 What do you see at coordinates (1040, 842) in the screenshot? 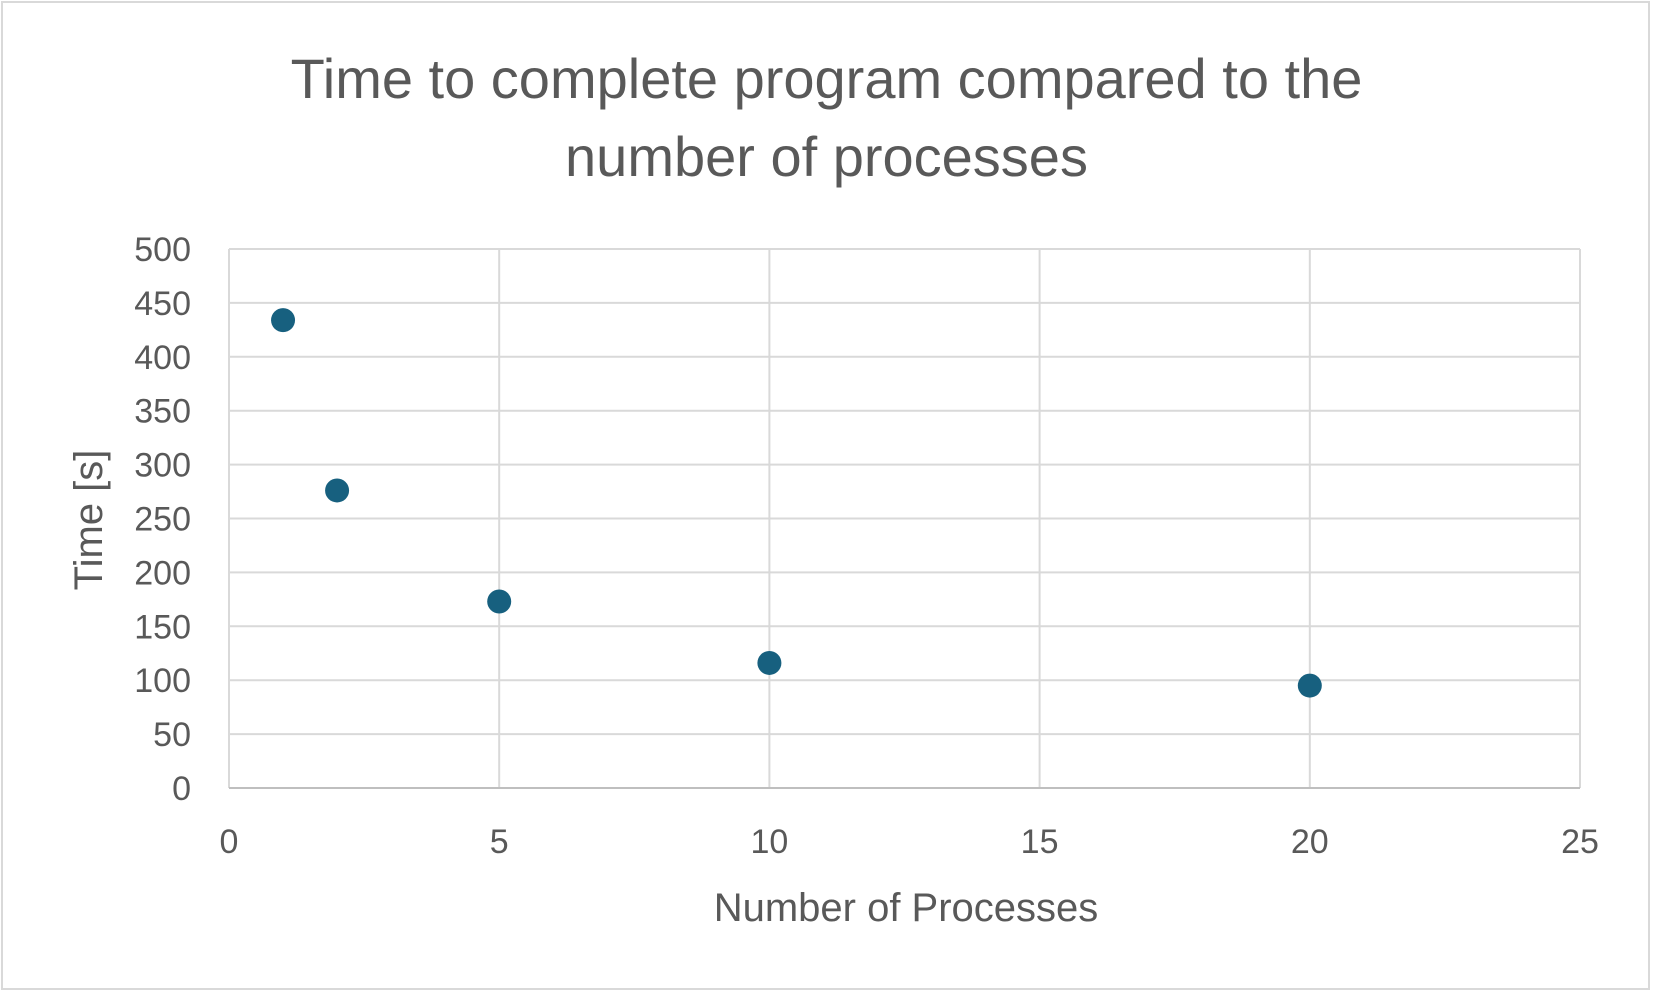
I see `x-tick-label-15: 15` at bounding box center [1040, 842].